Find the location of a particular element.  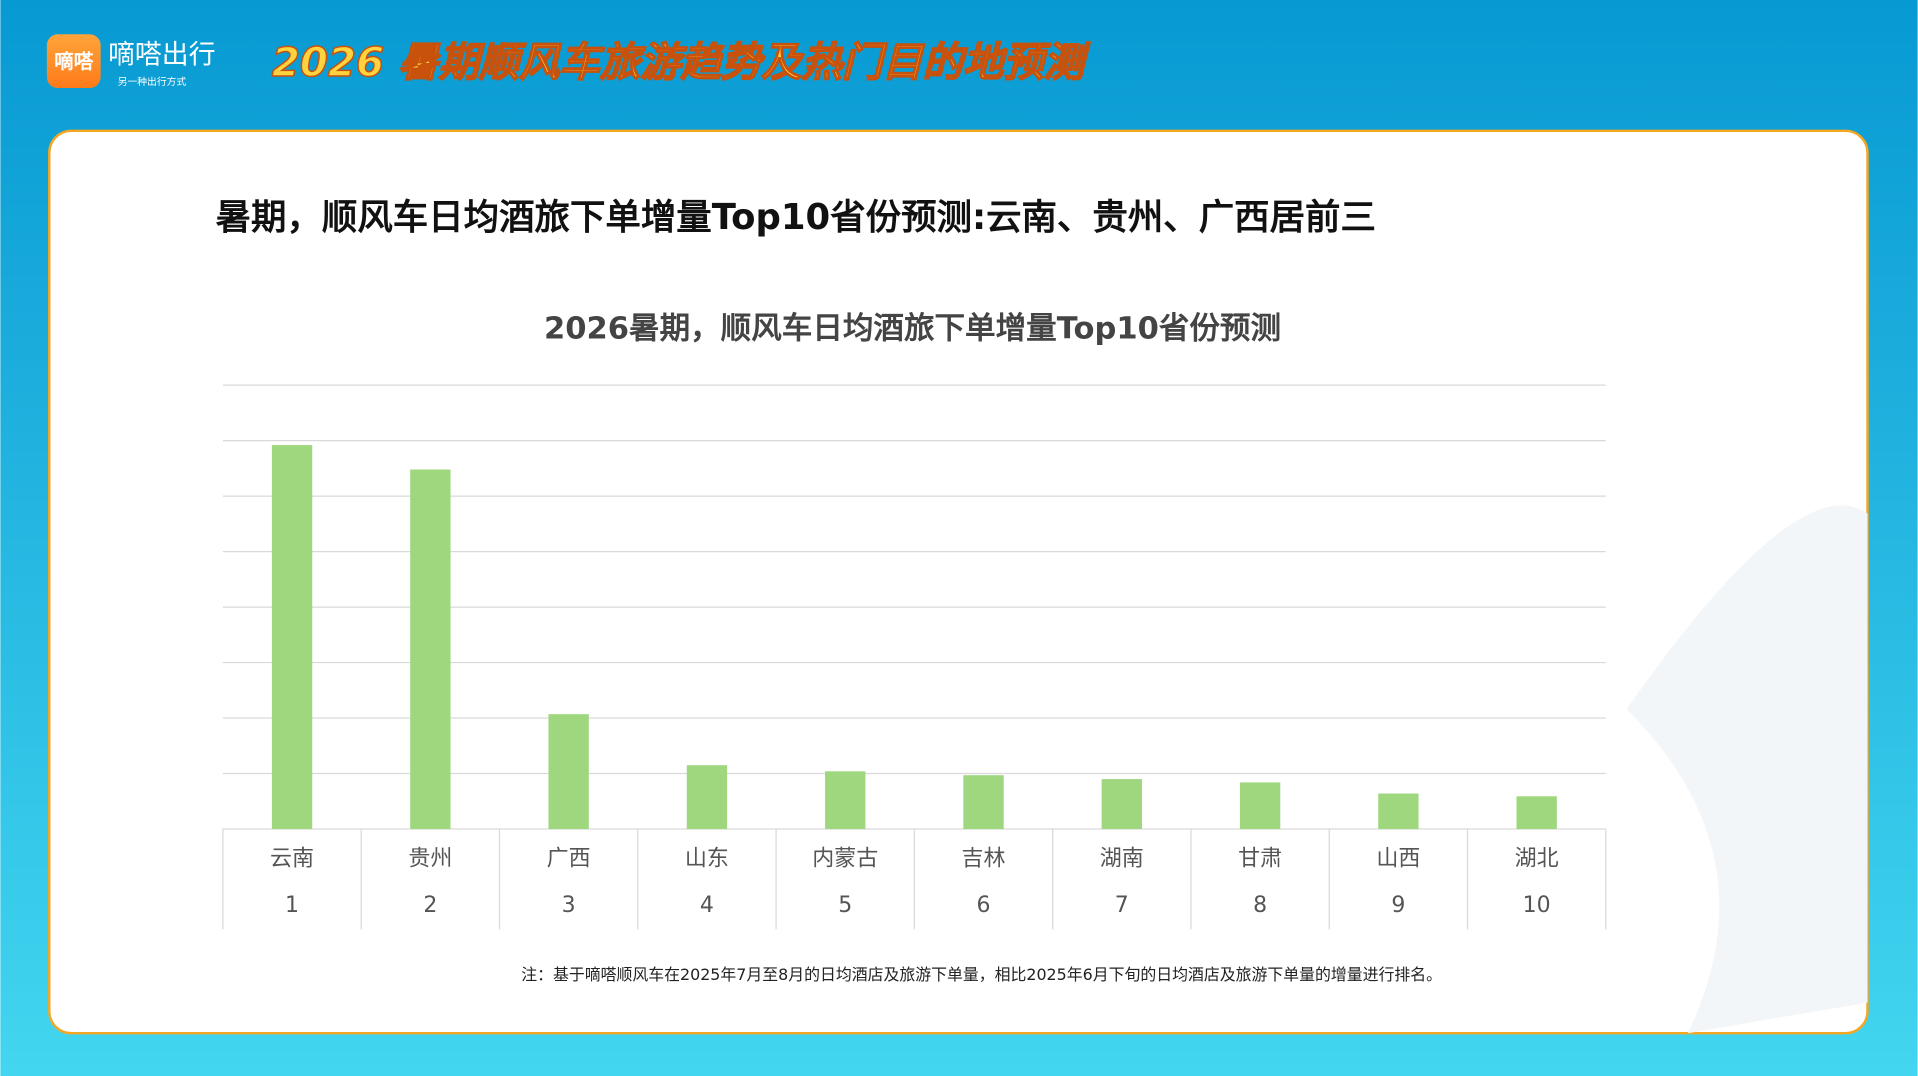

x-tick-label: 山东 is located at coordinates (707, 859).